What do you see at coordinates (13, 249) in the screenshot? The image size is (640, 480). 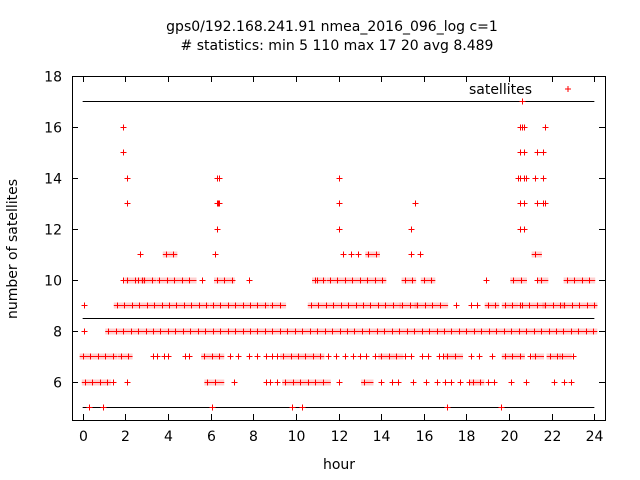 I see `y-axis-label: number of satellites` at bounding box center [13, 249].